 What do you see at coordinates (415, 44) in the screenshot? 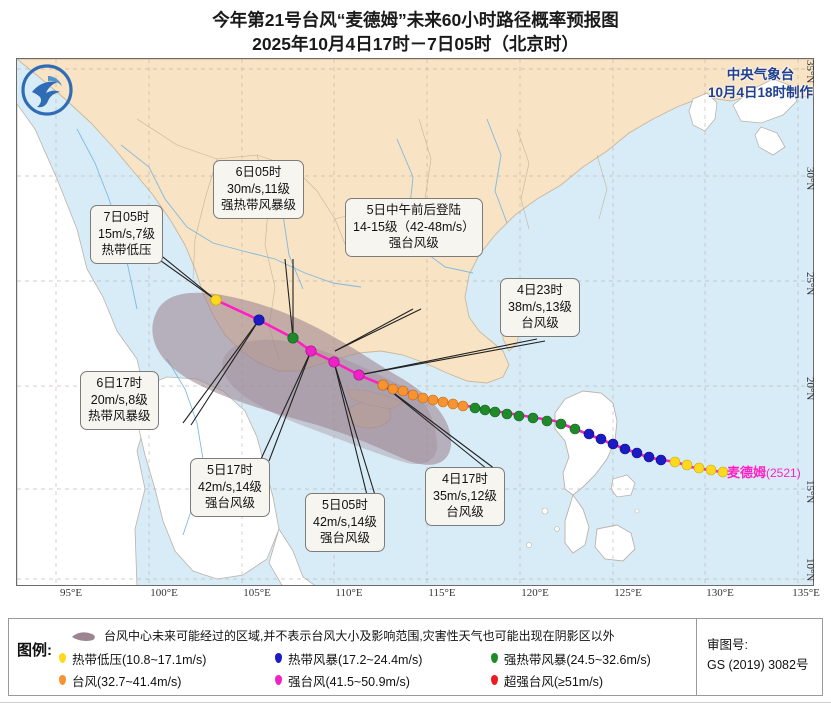
I see `title-line-2: 2025年10月4日17时－7日05时（北京时）` at bounding box center [415, 44].